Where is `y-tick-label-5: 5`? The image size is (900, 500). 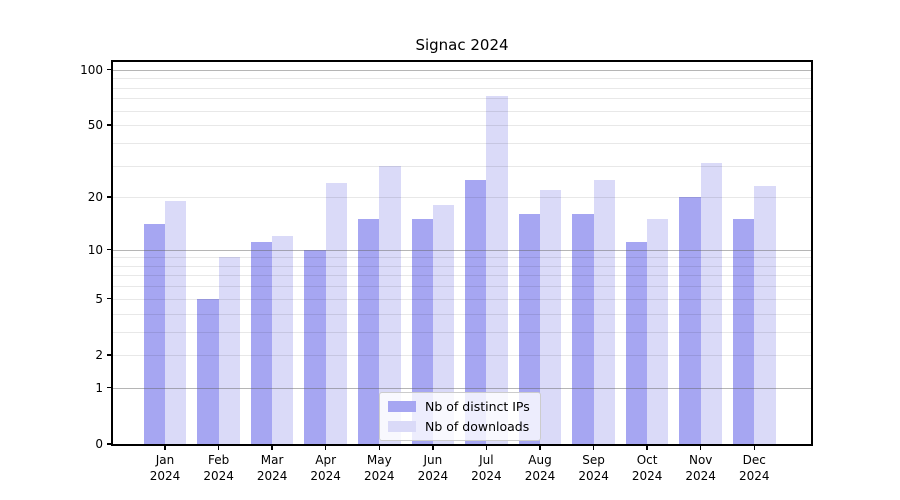
y-tick-label-5: 5 is located at coordinates (99, 298).